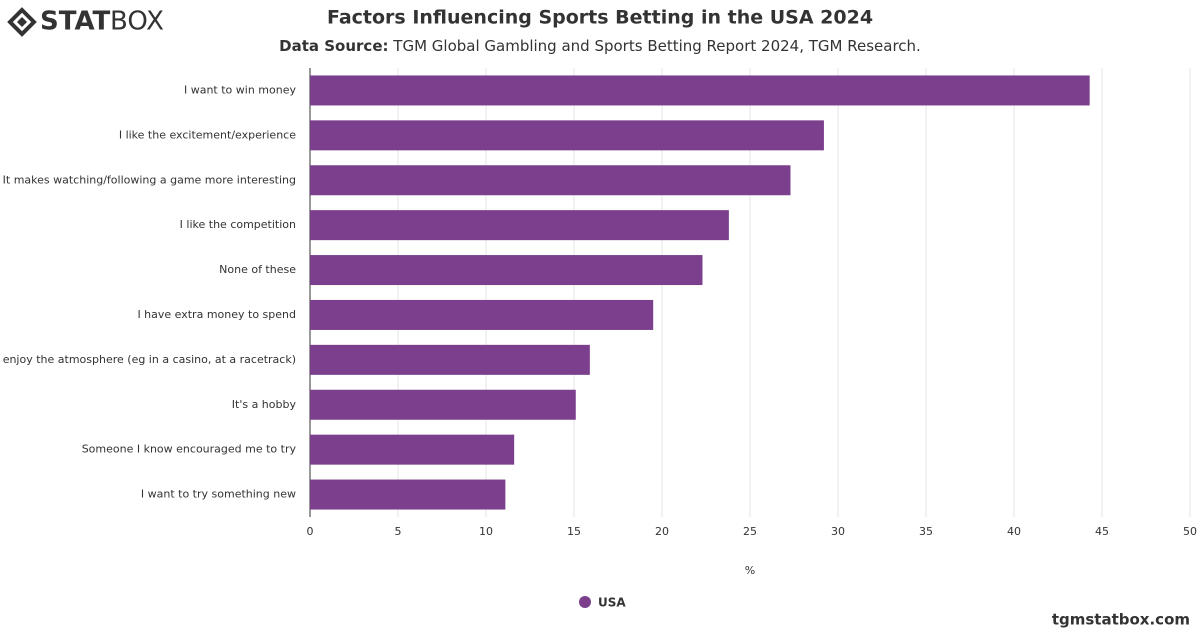 This screenshot has height=630, width=1200. Describe the element at coordinates (750, 531) in the screenshot. I see `x-tick-label: 25` at that location.